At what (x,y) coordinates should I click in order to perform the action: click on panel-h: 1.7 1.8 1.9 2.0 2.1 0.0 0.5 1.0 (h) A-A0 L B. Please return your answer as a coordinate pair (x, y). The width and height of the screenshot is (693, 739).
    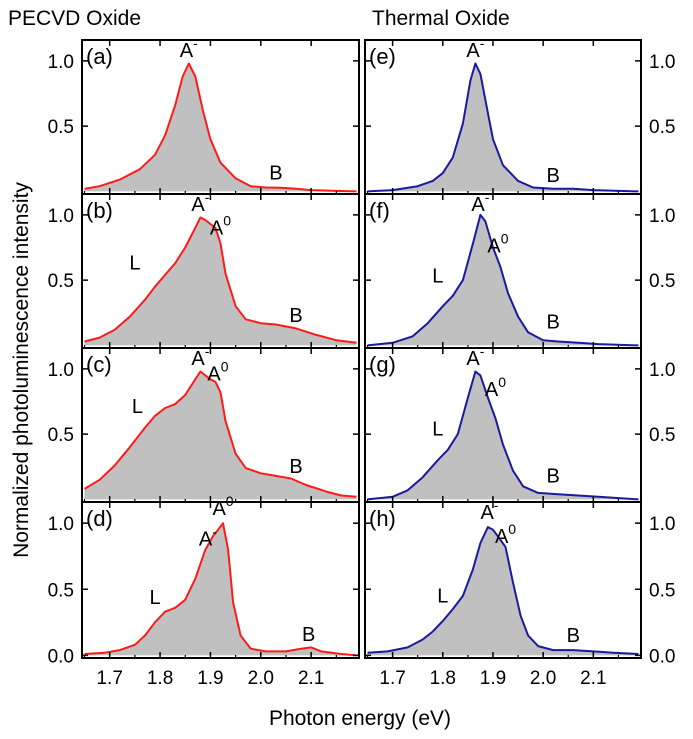
    Looking at the image, I should click on (519, 593).